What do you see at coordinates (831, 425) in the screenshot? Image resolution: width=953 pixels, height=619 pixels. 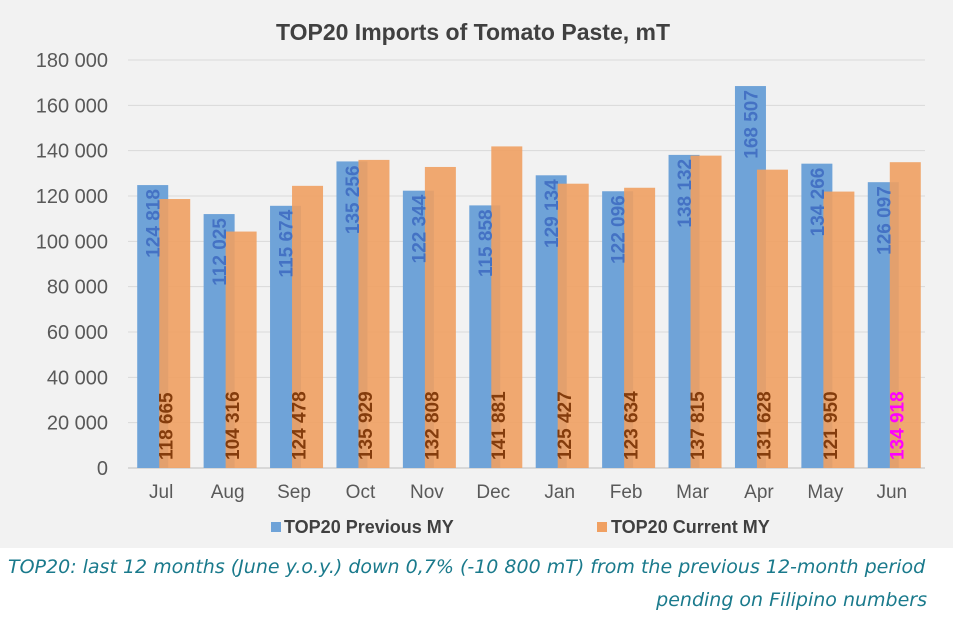 I see `data-label-current-my: 121 950` at bounding box center [831, 425].